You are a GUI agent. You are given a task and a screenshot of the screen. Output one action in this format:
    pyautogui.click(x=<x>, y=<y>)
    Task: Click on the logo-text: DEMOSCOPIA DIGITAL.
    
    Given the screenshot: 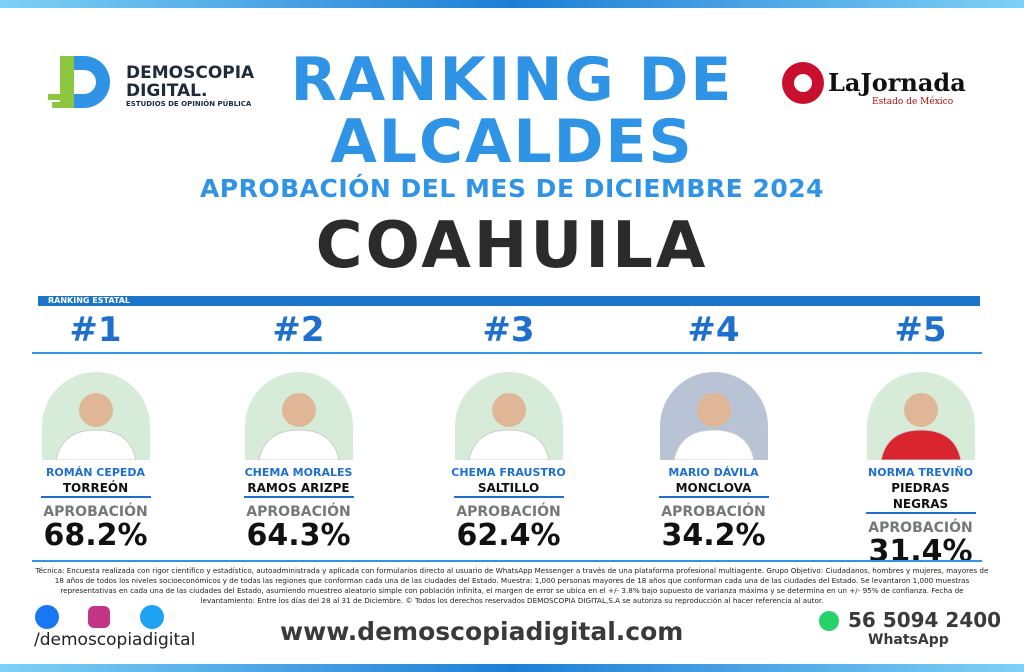 What is the action you would take?
    pyautogui.click(x=190, y=82)
    